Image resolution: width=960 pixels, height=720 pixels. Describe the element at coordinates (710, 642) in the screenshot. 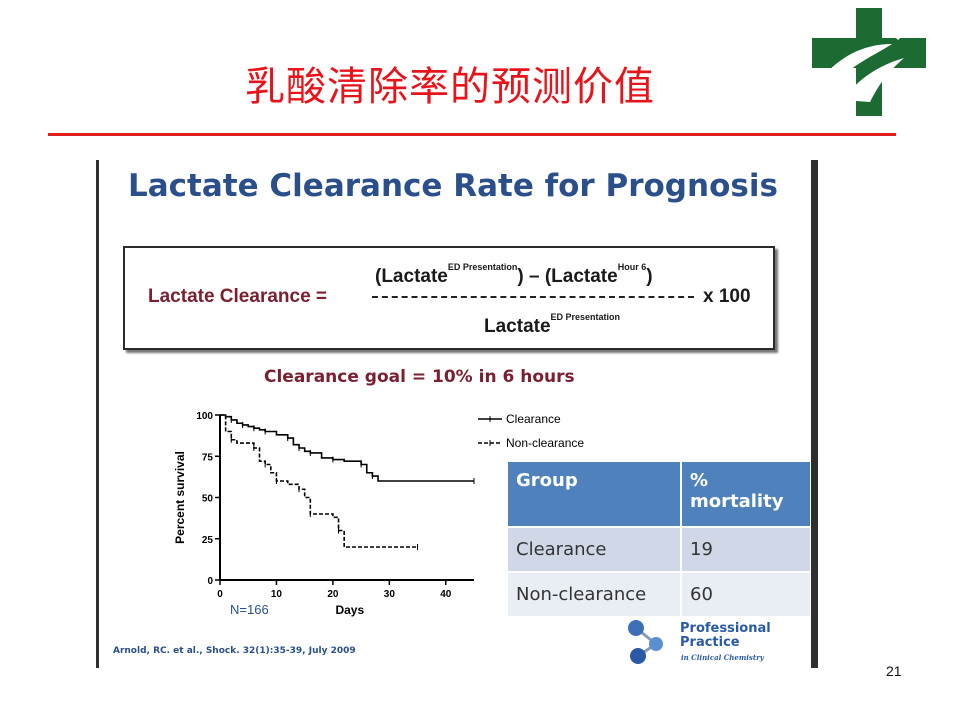

I see `logo-line-2: Practice` at that location.